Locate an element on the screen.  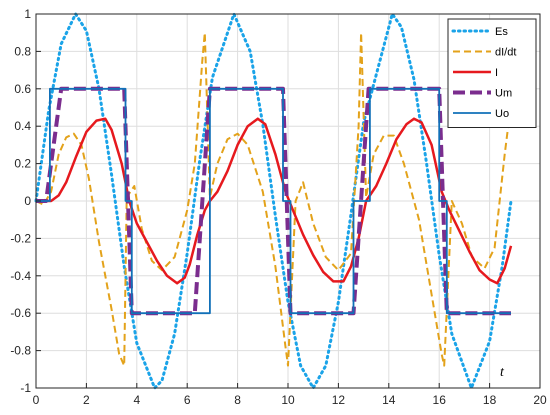
x-tick-label: 16 is located at coordinates (440, 400).